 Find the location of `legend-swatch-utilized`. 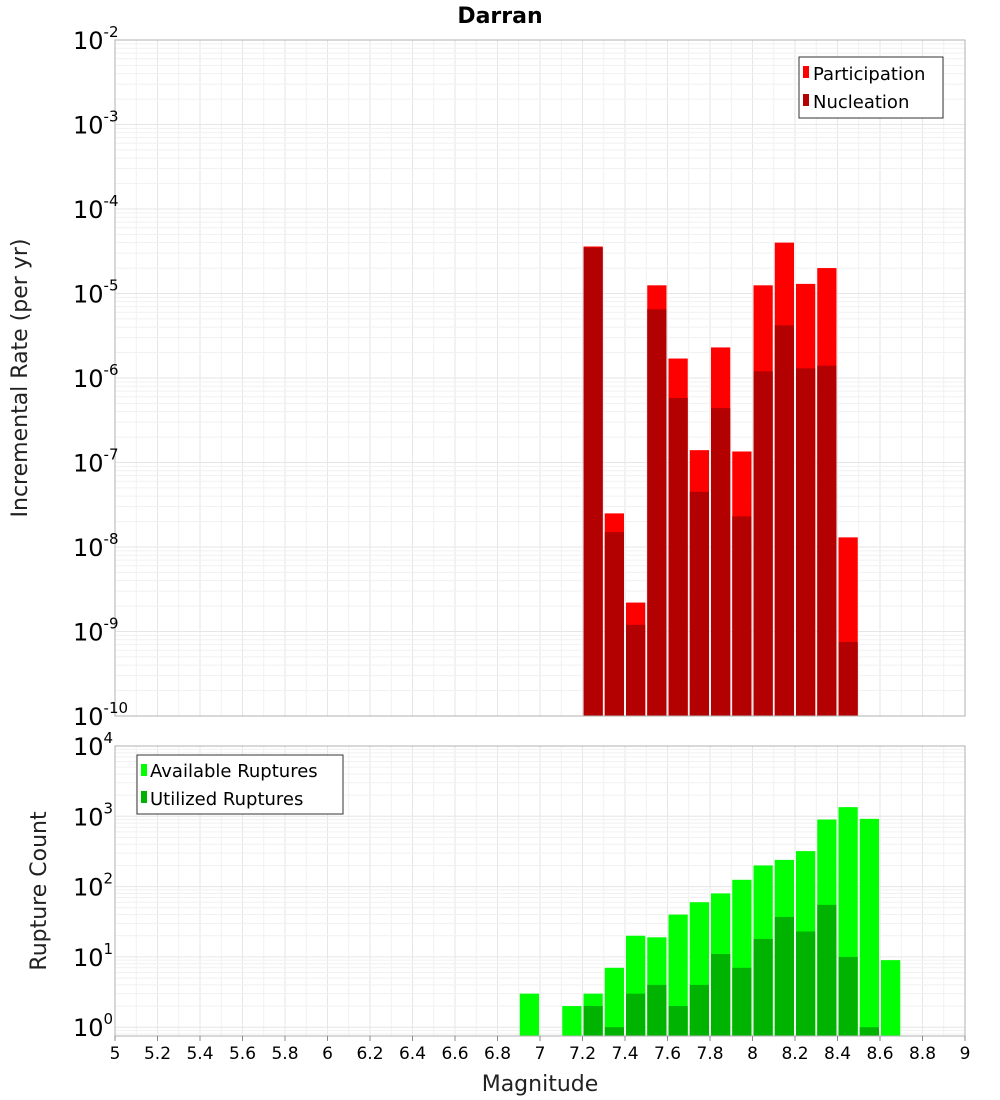

legend-swatch-utilized is located at coordinates (144, 797).